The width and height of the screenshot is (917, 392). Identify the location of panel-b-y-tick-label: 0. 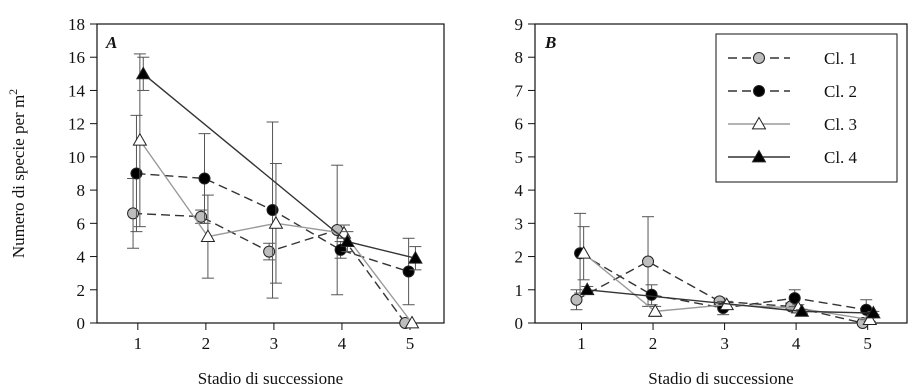
(519, 323).